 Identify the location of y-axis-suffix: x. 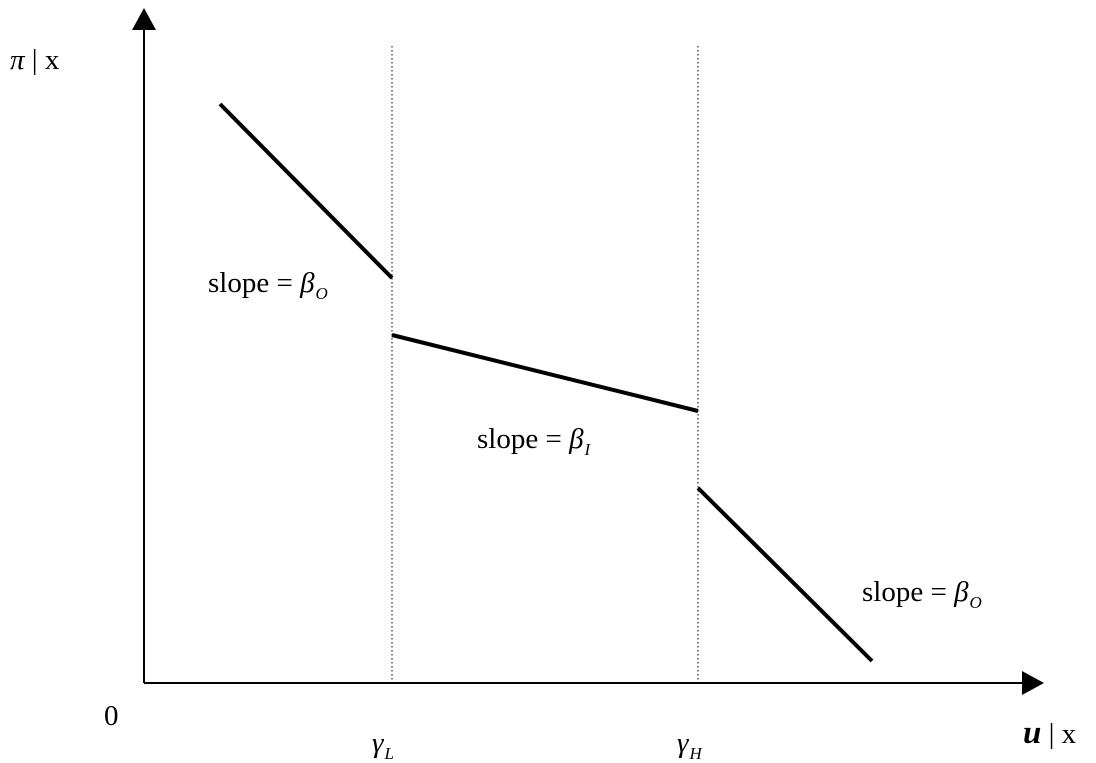
(52, 60).